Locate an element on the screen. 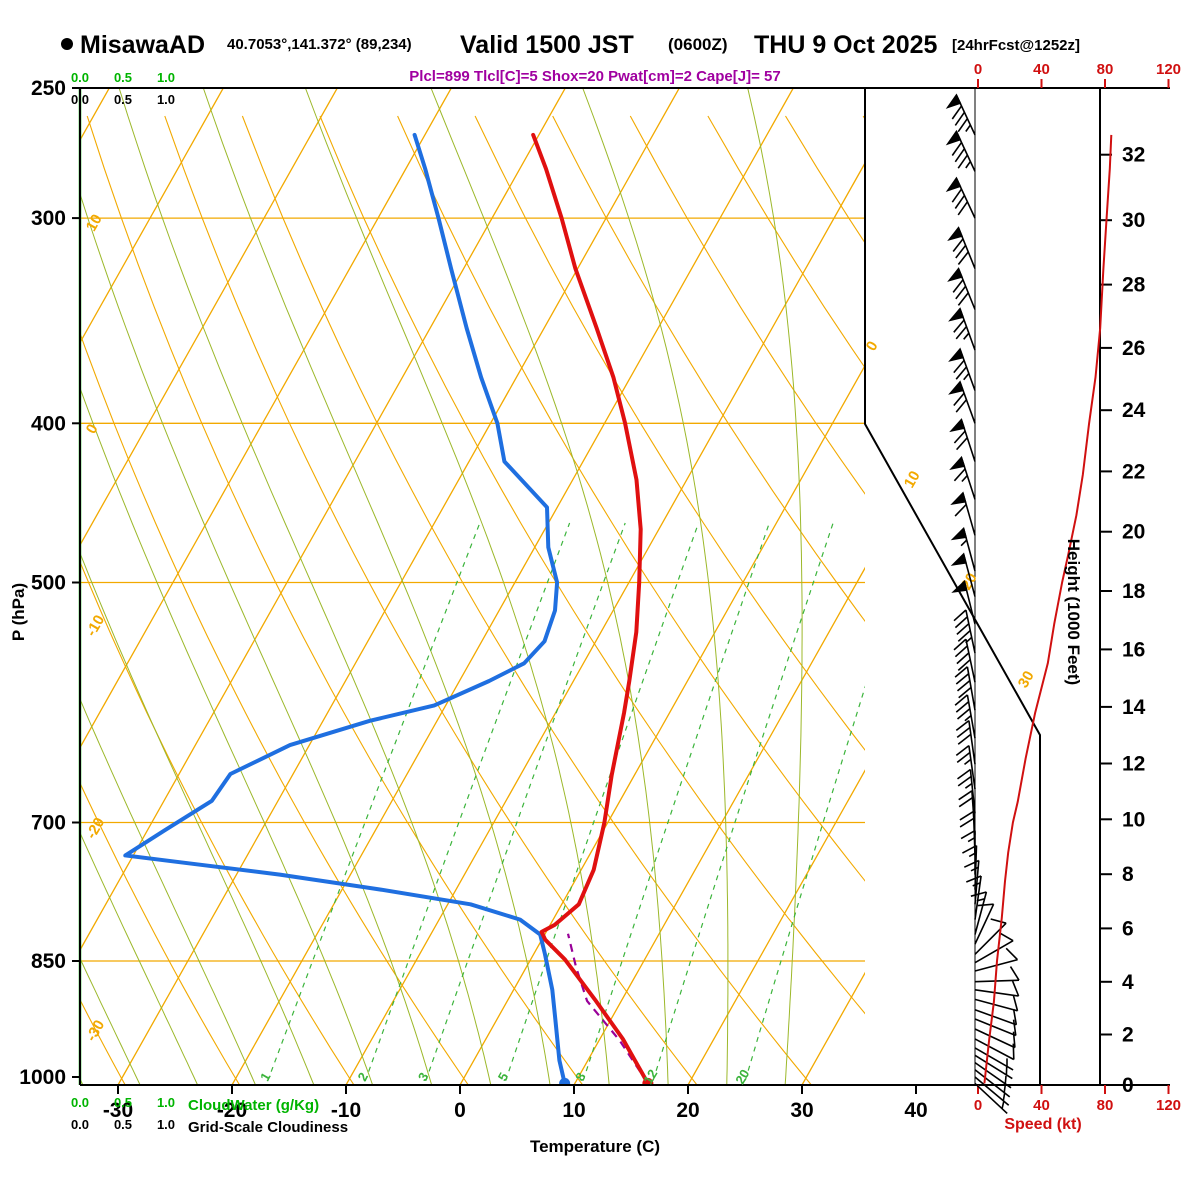 The image size is (1200, 1200). isotherm-label-right: 10 is located at coordinates (912, 479).